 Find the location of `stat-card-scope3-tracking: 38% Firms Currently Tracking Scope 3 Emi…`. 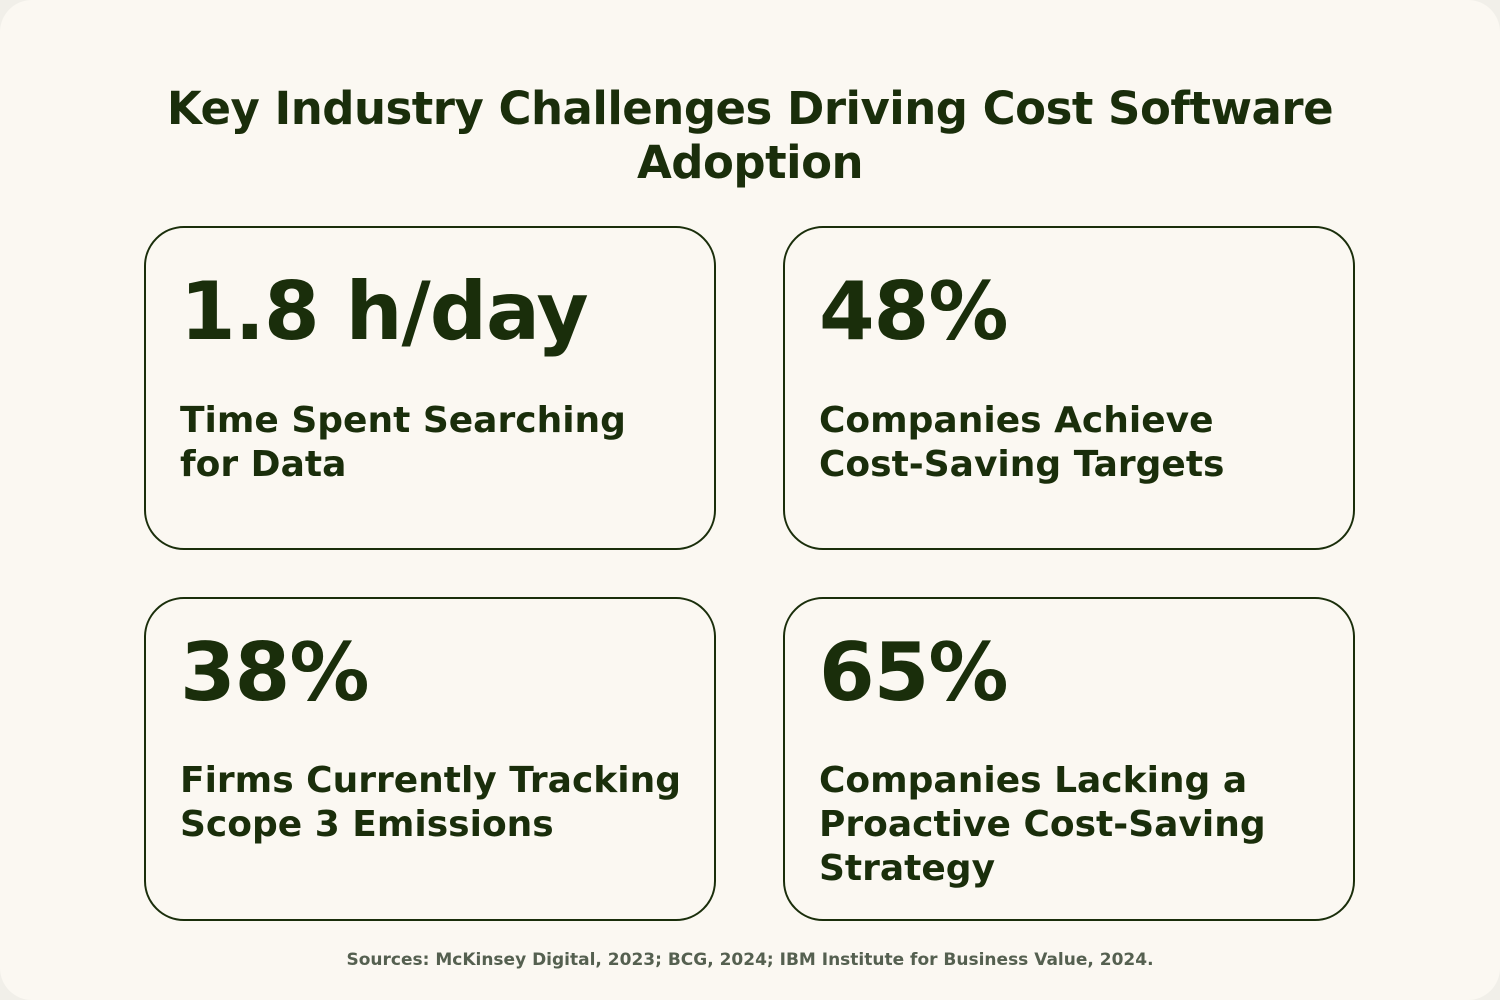

stat-card-scope3-tracking: 38% Firms Currently Tracking Scope 3 Emi… is located at coordinates (430, 759).